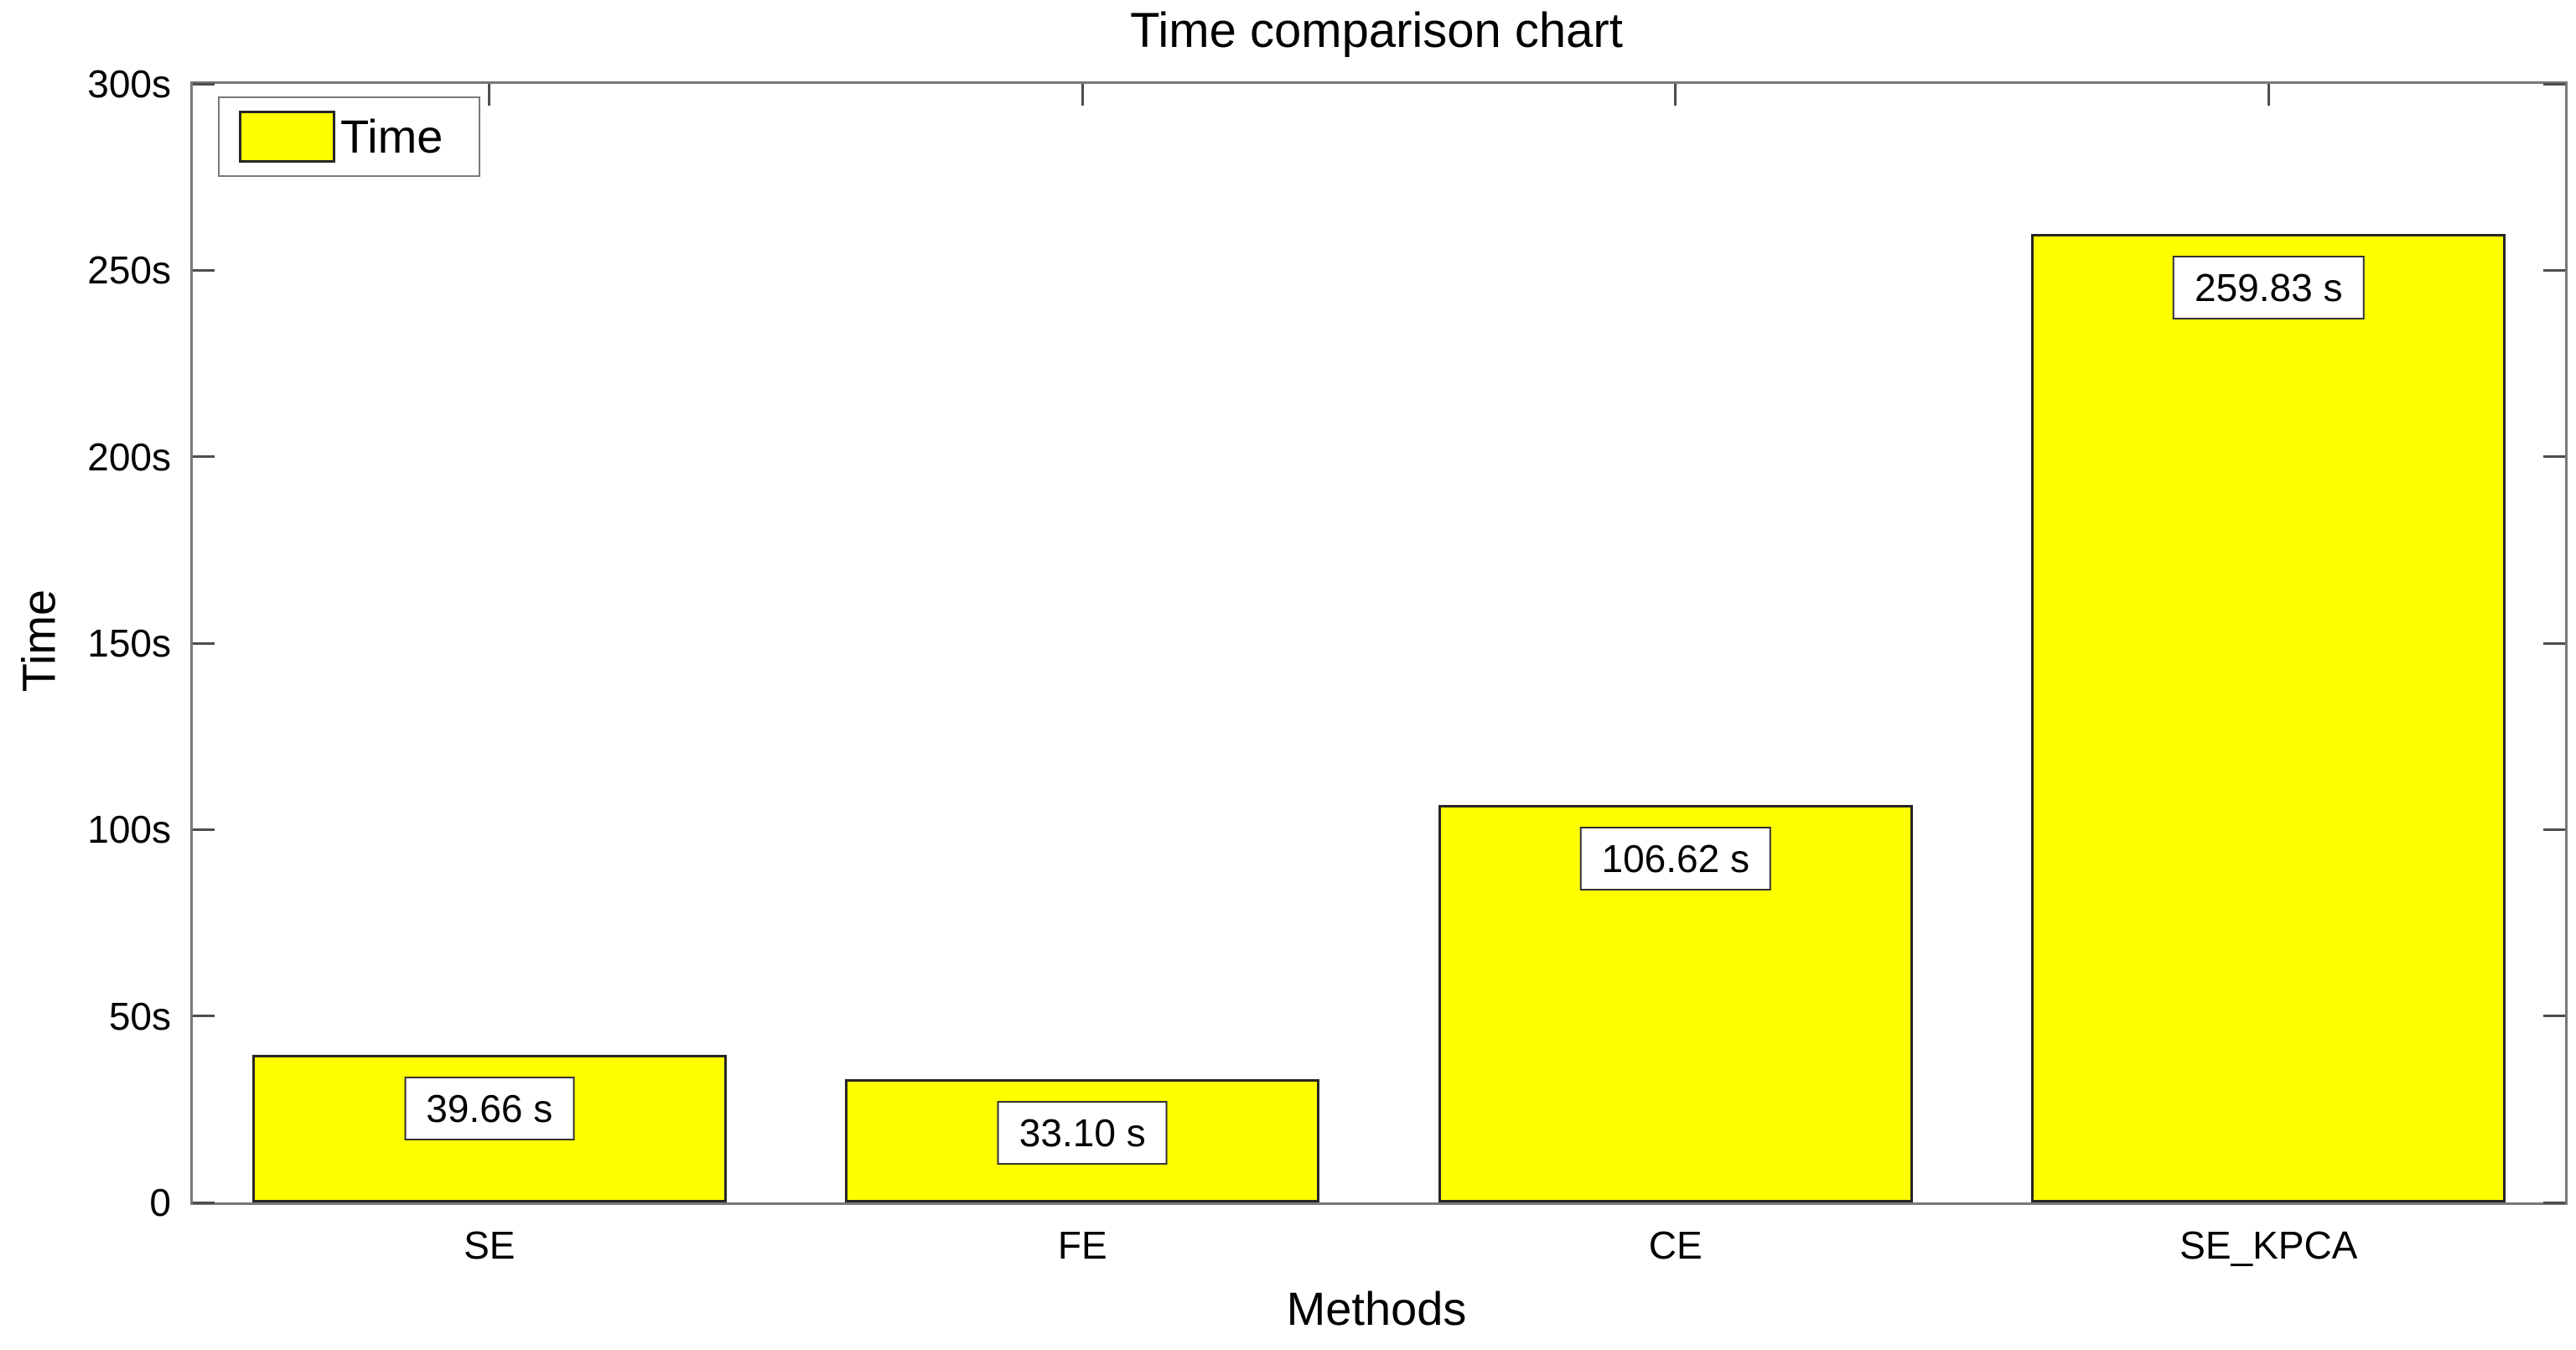 Image resolution: width=2576 pixels, height=1350 pixels. What do you see at coordinates (287, 137) in the screenshot?
I see `legend-swatch` at bounding box center [287, 137].